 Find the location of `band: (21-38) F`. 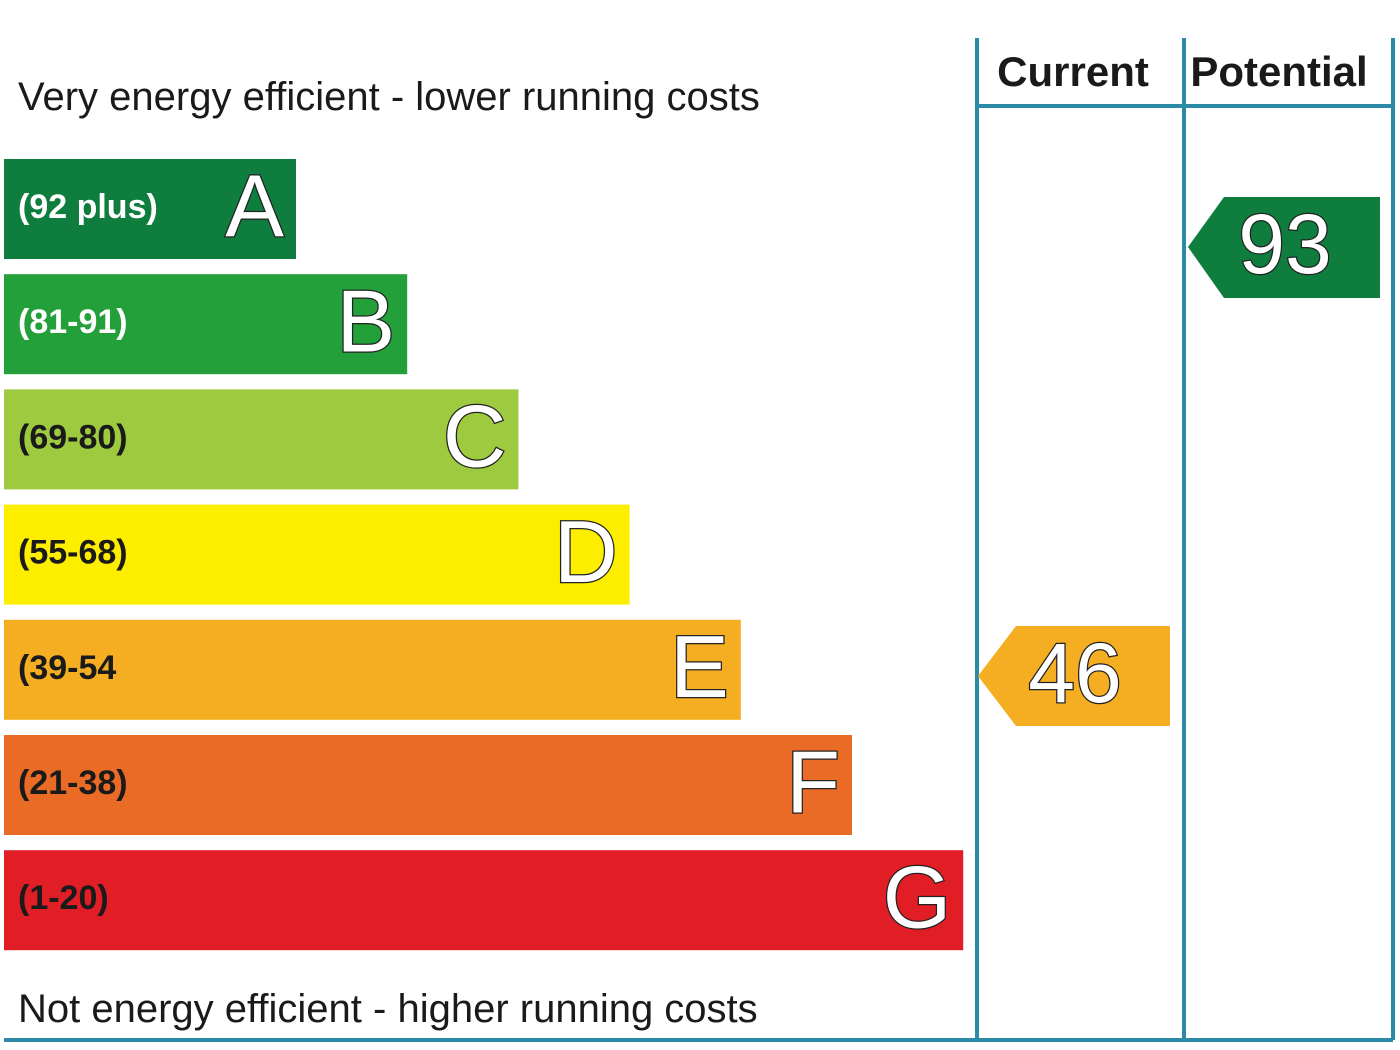

band: (21-38) F is located at coordinates (428, 783).